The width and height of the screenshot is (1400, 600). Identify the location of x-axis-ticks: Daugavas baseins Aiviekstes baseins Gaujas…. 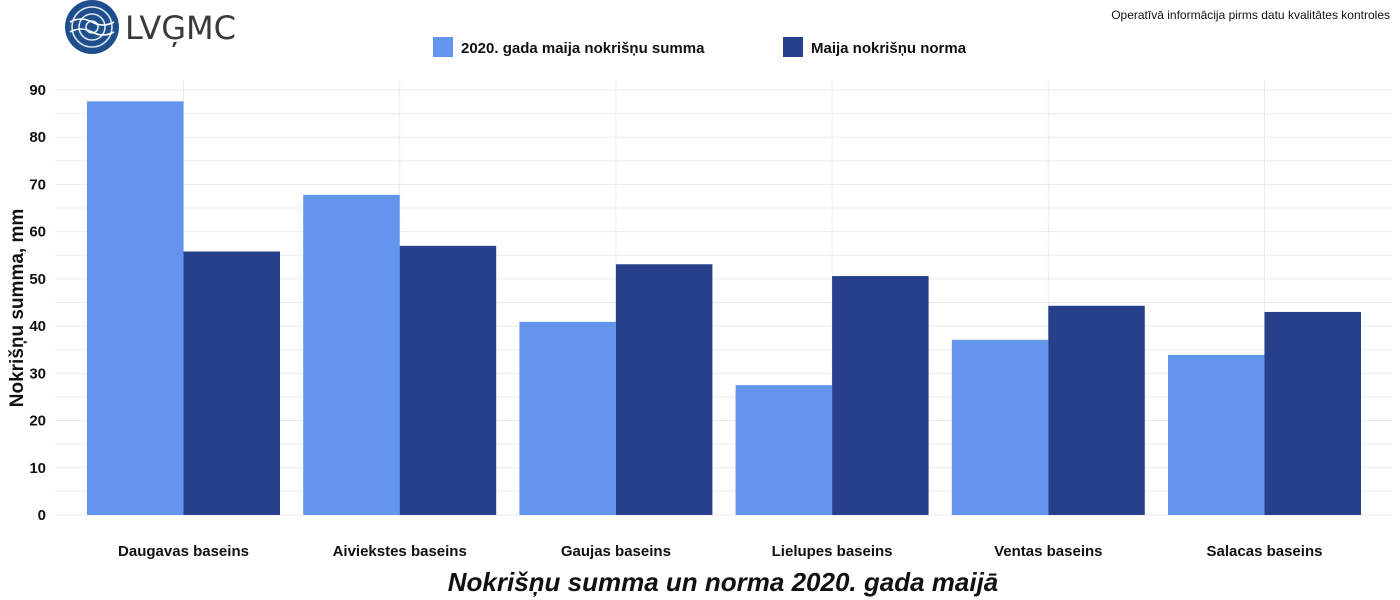
(720, 551).